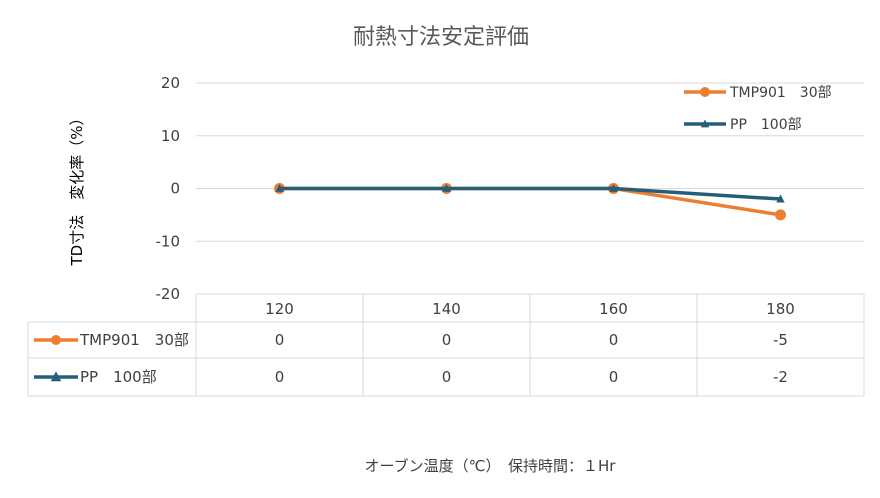  What do you see at coordinates (758, 109) in the screenshot?
I see `legend: TMP901 30部 PP 100部` at bounding box center [758, 109].